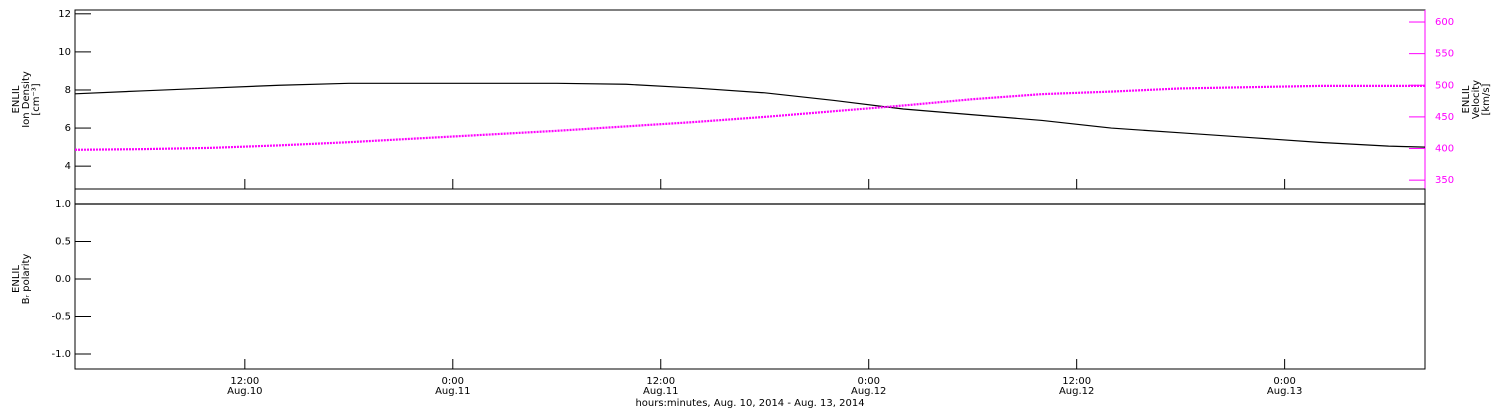 This screenshot has width=1500, height=410. I want to click on y2-tick-label: 500, so click(1444, 85).